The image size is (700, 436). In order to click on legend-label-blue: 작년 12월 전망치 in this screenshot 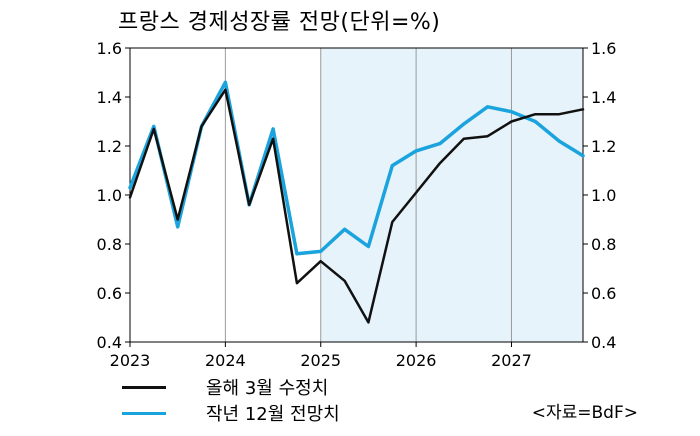, I will do `click(273, 414)`.